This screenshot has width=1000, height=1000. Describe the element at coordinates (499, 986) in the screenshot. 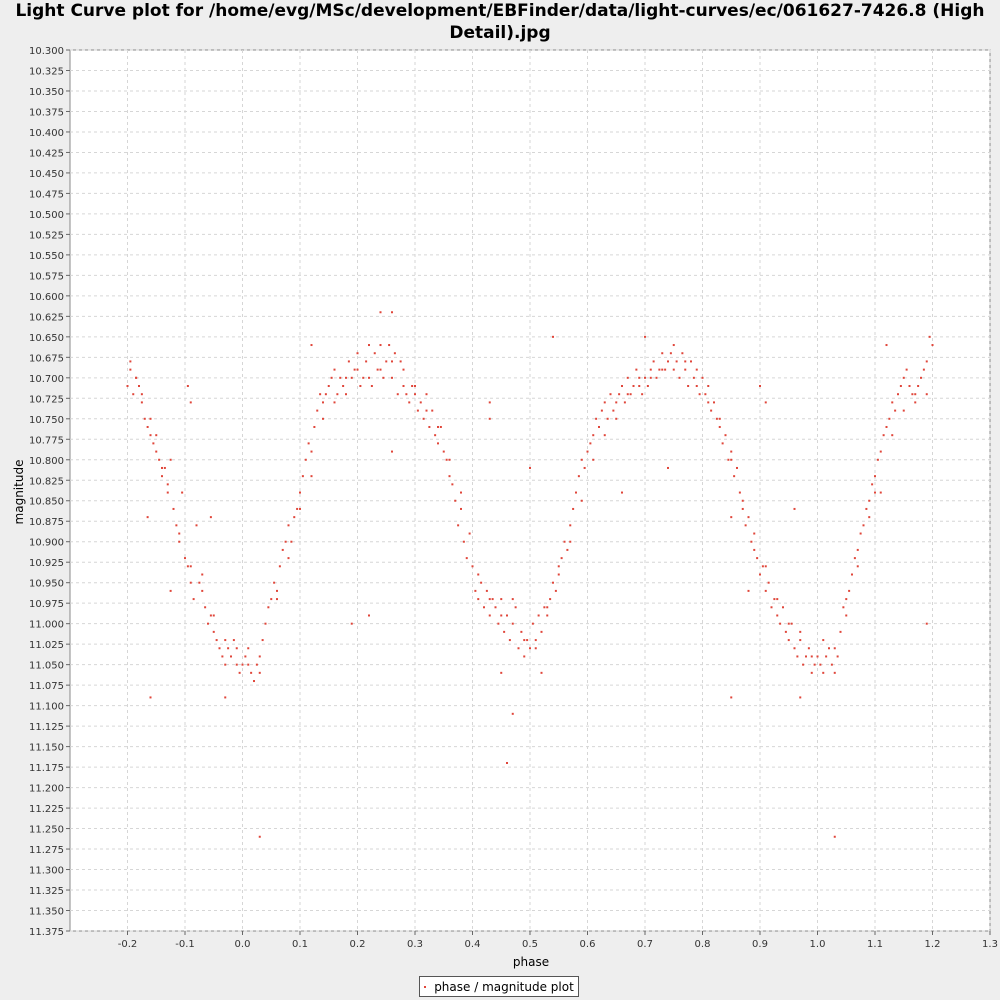

I see `legend: phase / magnitude plot` at that location.